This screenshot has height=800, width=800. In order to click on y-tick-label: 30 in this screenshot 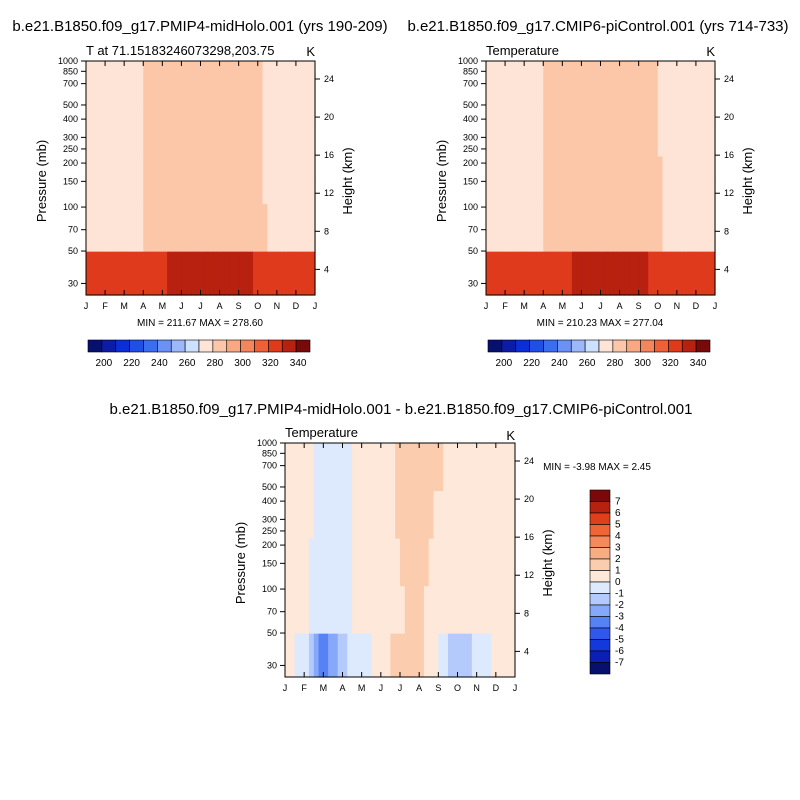, I will do `click(473, 283)`.